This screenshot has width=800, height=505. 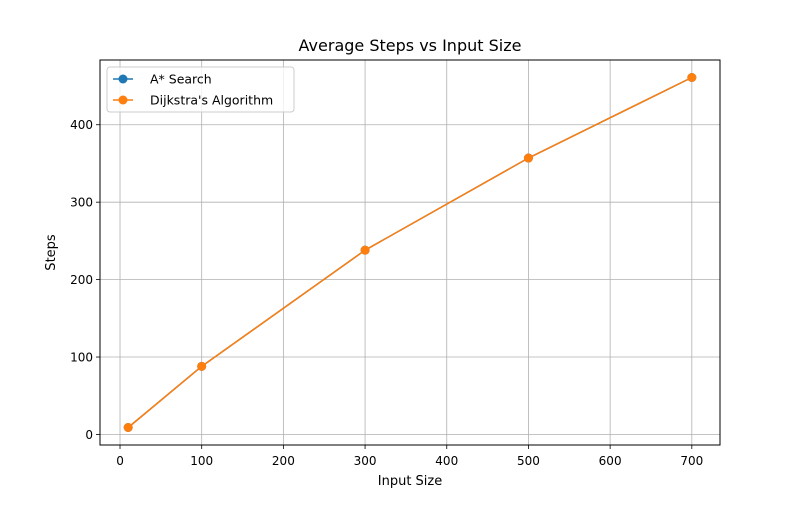 I want to click on x-tick-label: 300, so click(x=365, y=461).